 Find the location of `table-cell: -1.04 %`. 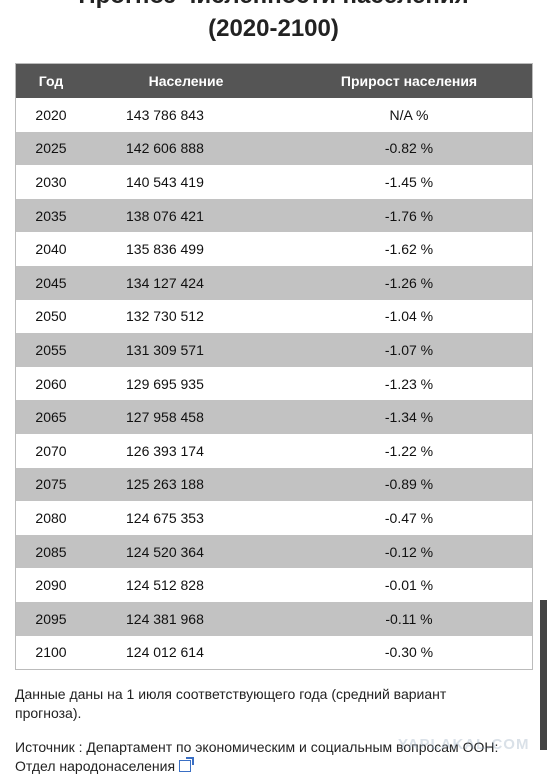

table-cell: -1.04 % is located at coordinates (409, 316).